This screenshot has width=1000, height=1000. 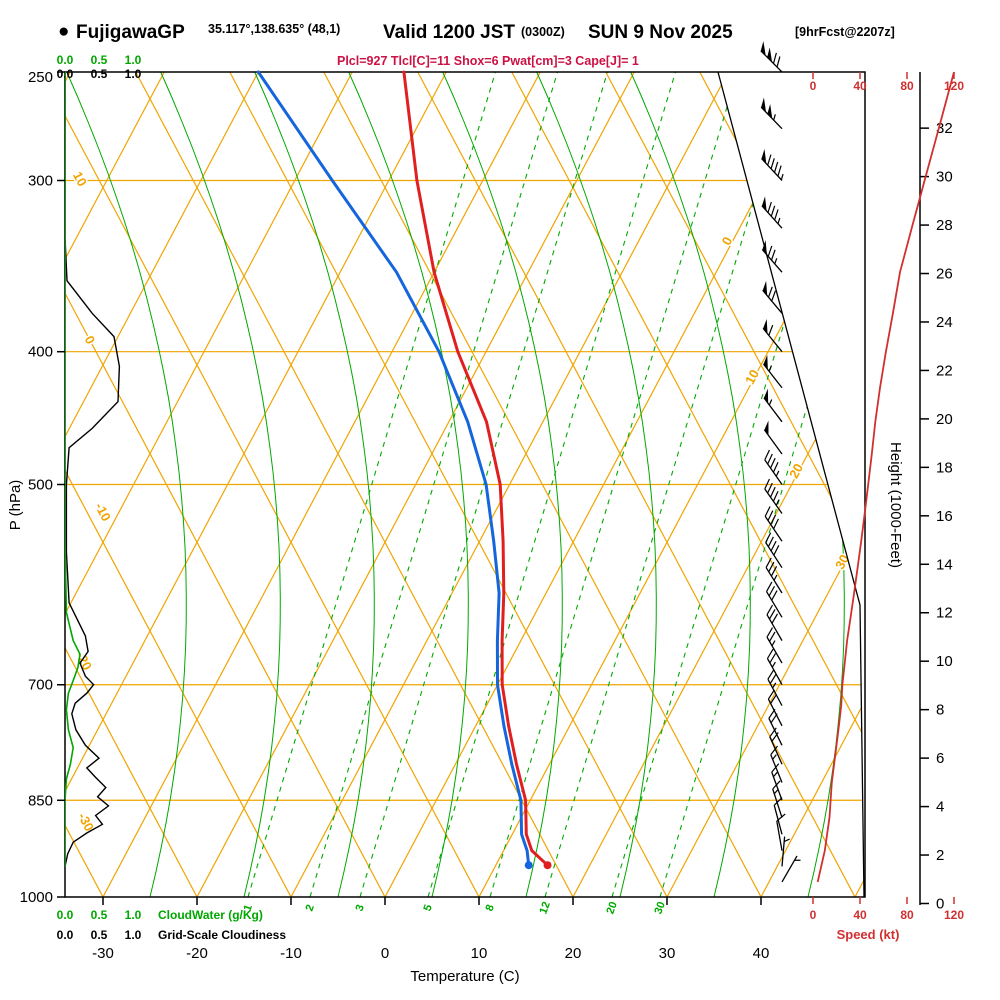 I want to click on cloud-water-scale-top: 1.0, so click(x=133, y=60).